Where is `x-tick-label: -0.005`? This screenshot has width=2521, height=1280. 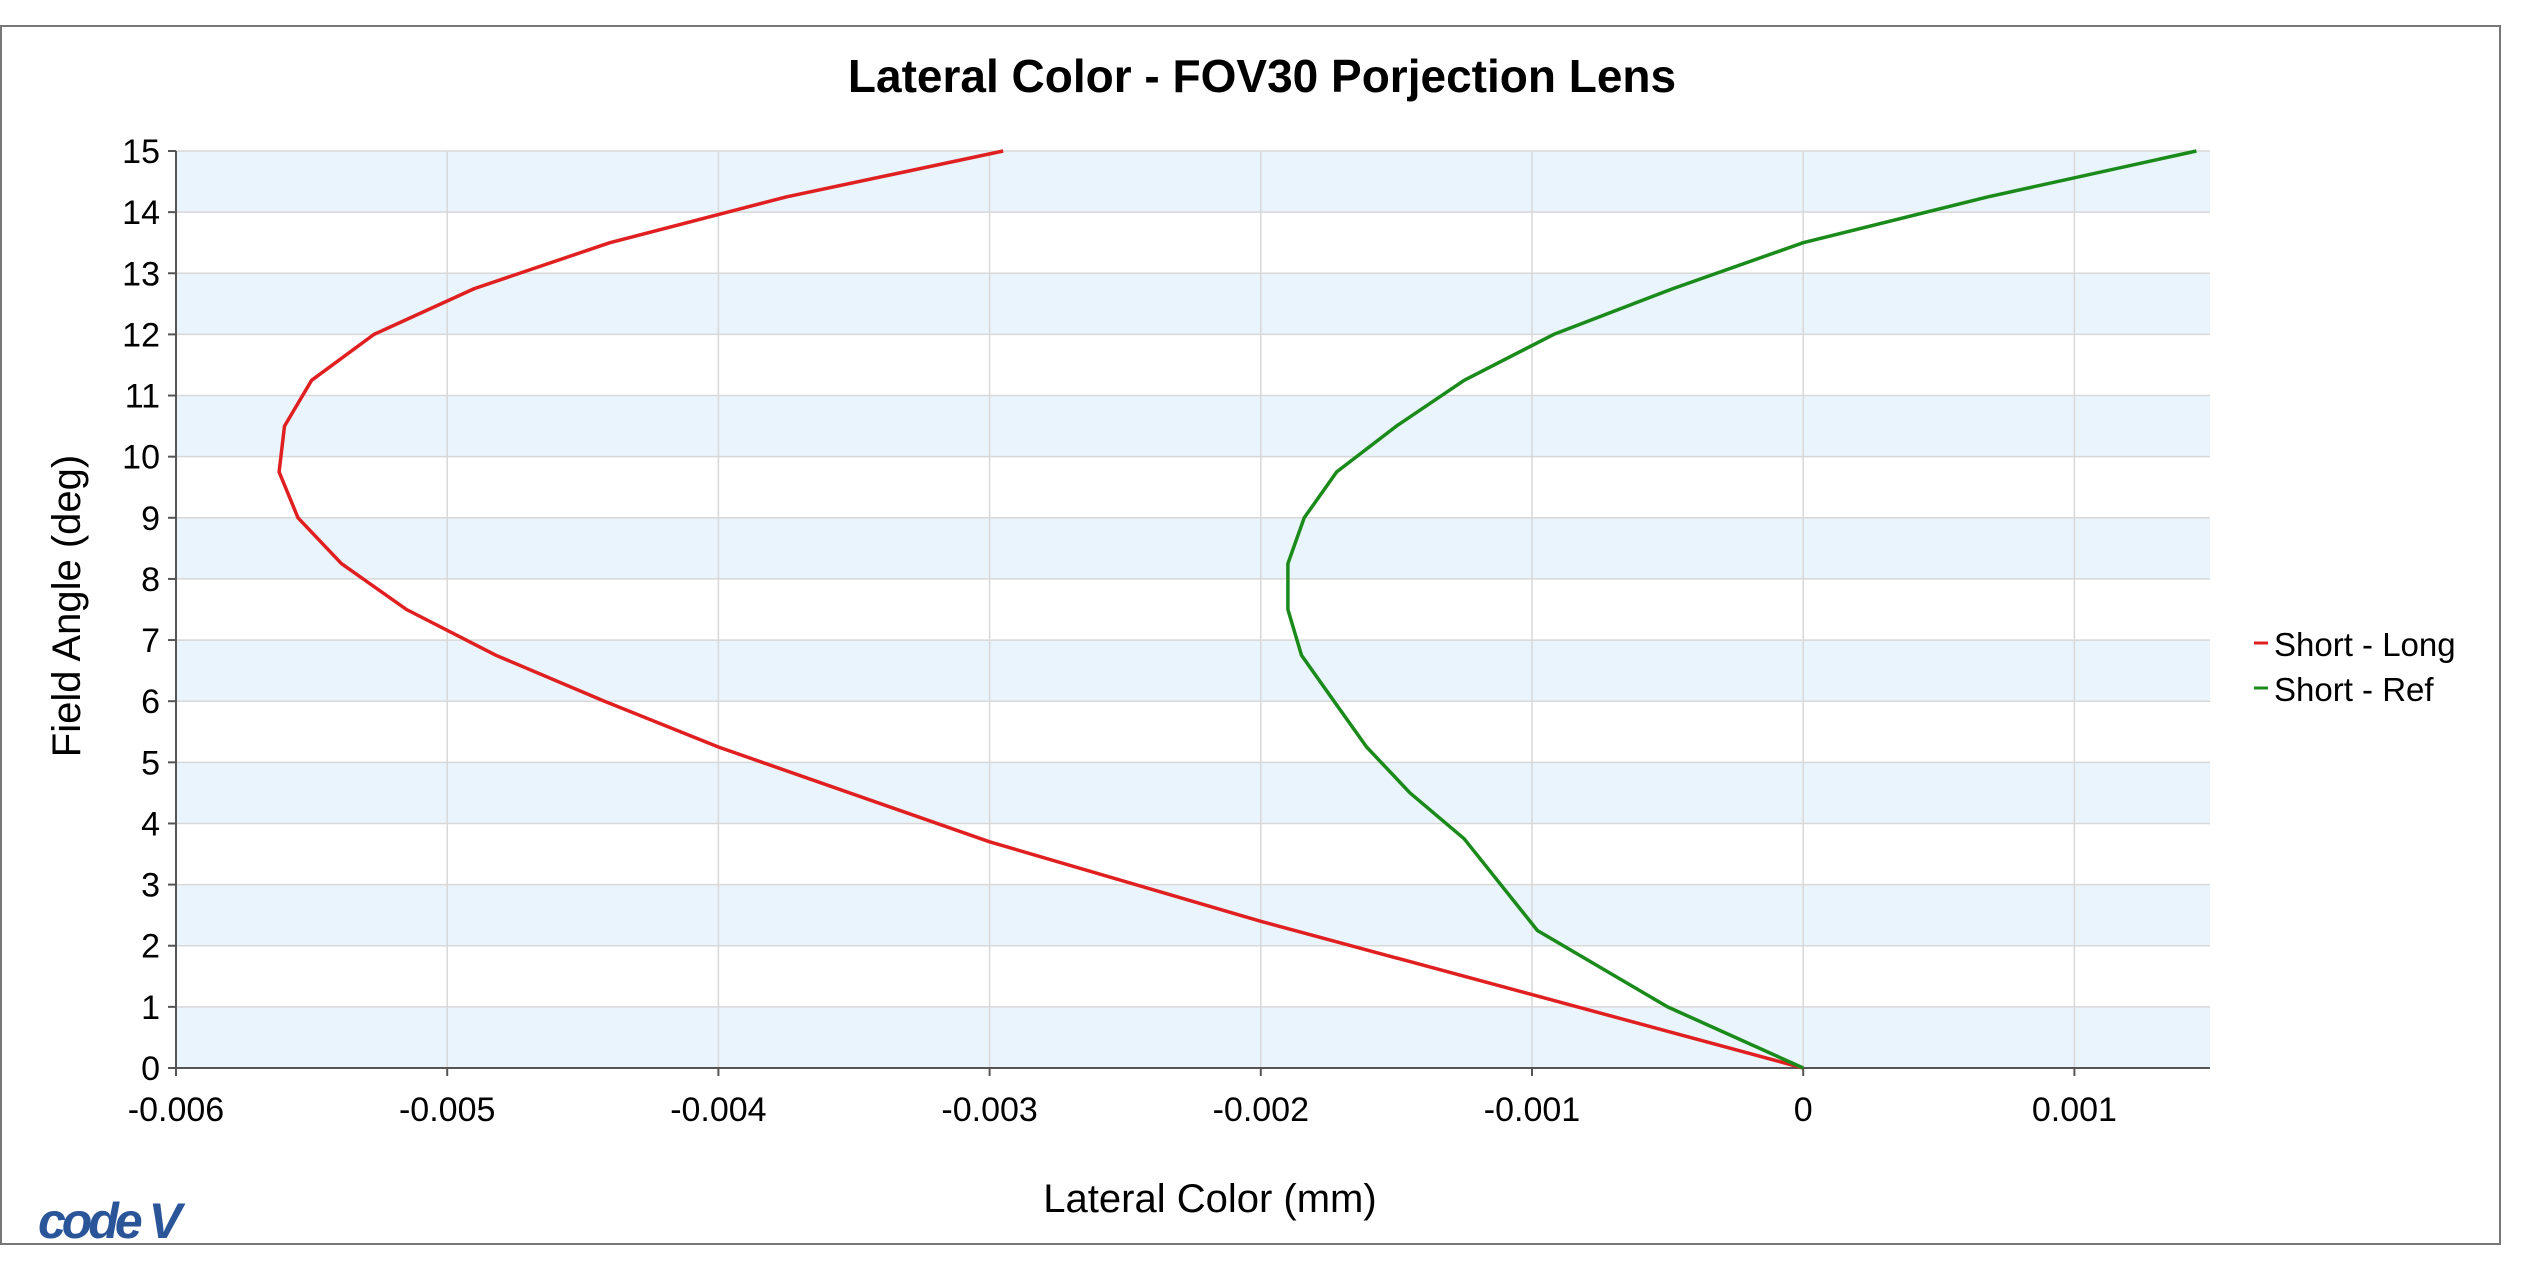
x-tick-label: -0.005 is located at coordinates (447, 1110).